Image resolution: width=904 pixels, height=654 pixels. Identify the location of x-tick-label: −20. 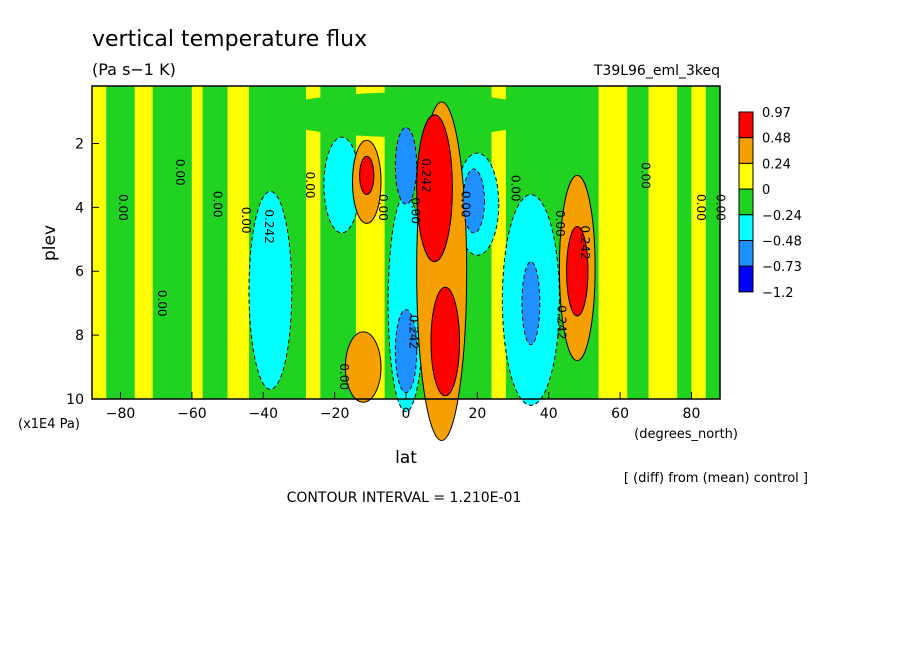
(335, 414).